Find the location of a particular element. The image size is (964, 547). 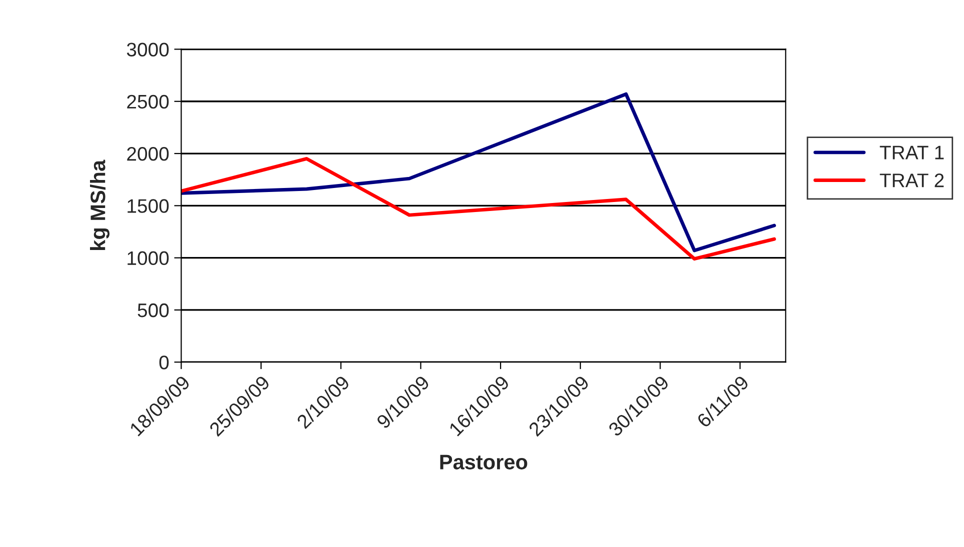

legend-label: TRAT 2 is located at coordinates (912, 181).